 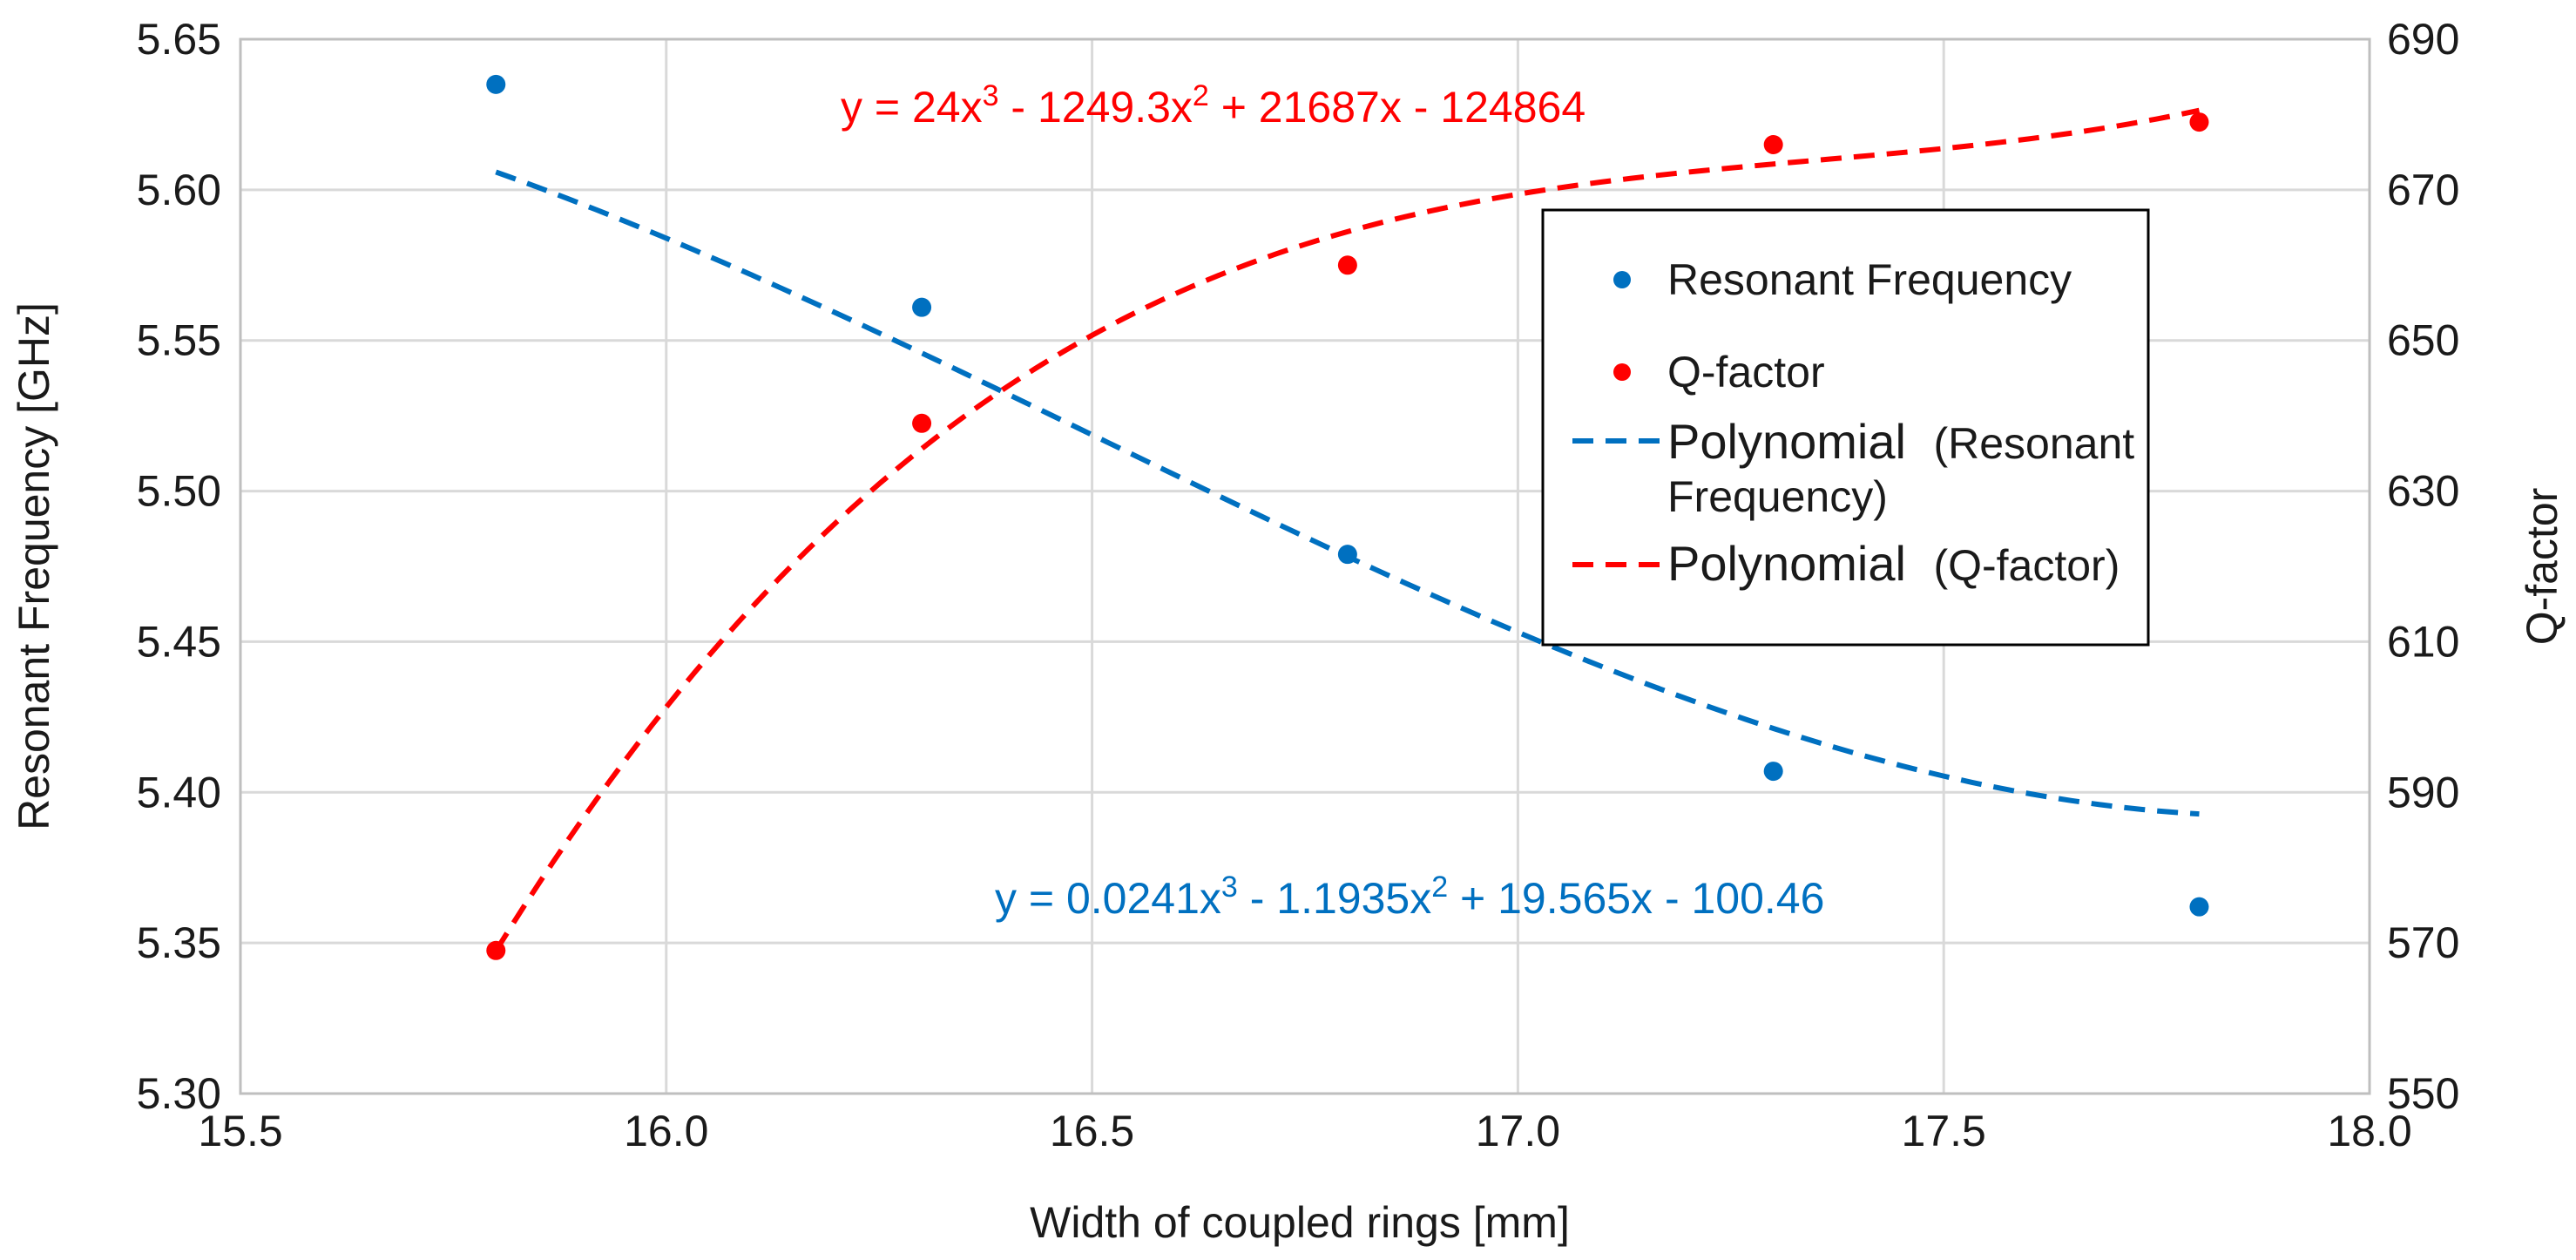 What do you see at coordinates (1108, 898) in the screenshot?
I see `equation-segment: y = 0.0241x` at bounding box center [1108, 898].